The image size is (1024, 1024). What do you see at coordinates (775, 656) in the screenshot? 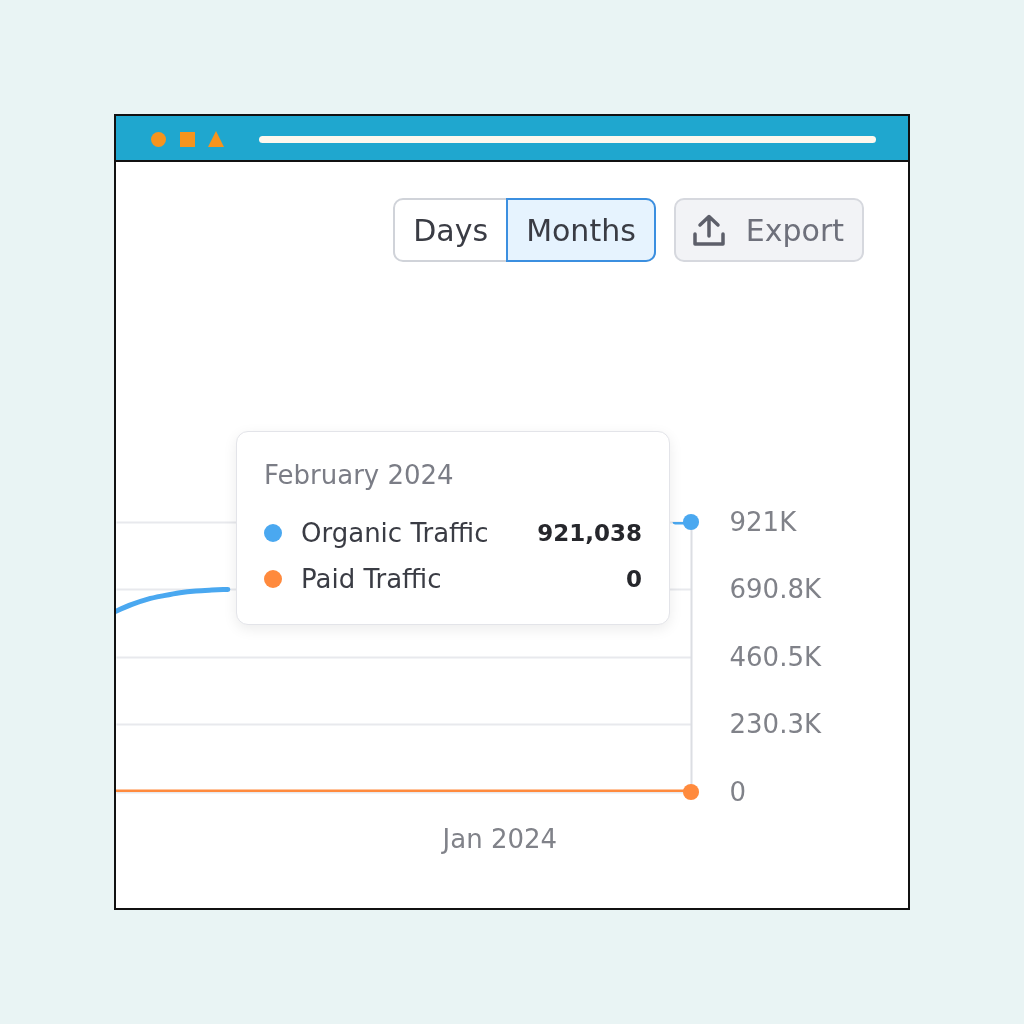
I see `y-tick-label: 460.5K` at bounding box center [775, 656].